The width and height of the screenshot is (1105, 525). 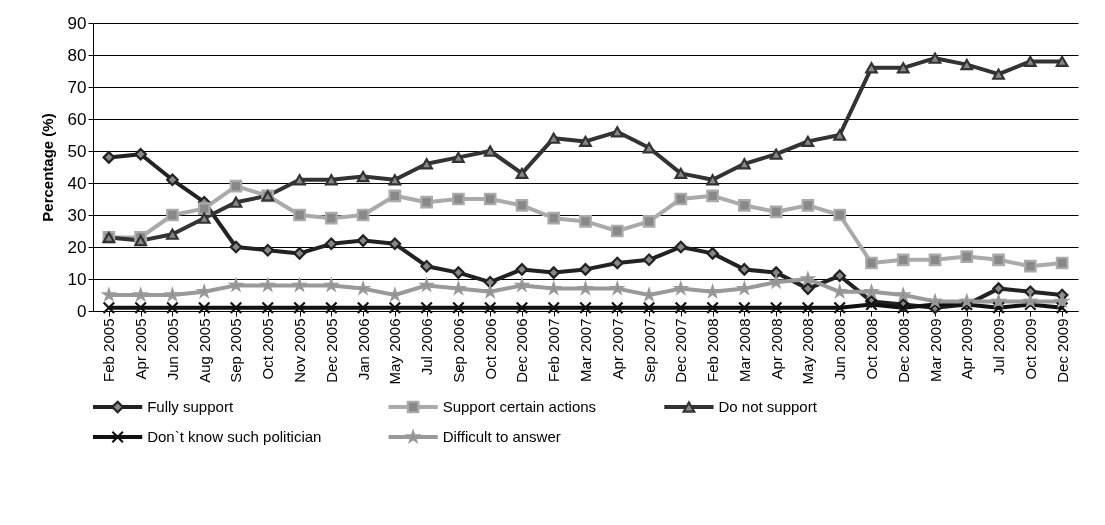 I want to click on x-tick-label: Apr 2008, so click(x=776, y=349).